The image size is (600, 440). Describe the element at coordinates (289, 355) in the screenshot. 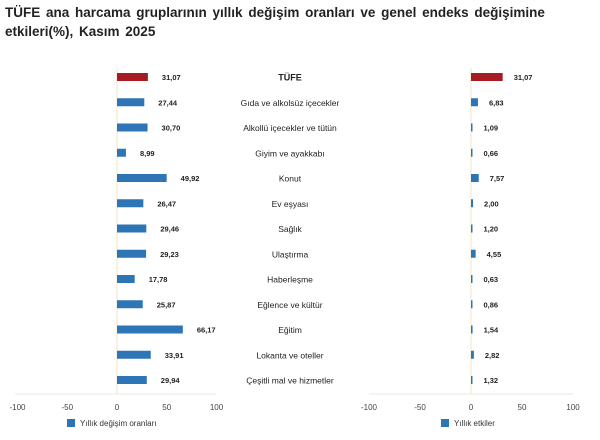

I see `category-label: Lokanta ve oteller` at that location.